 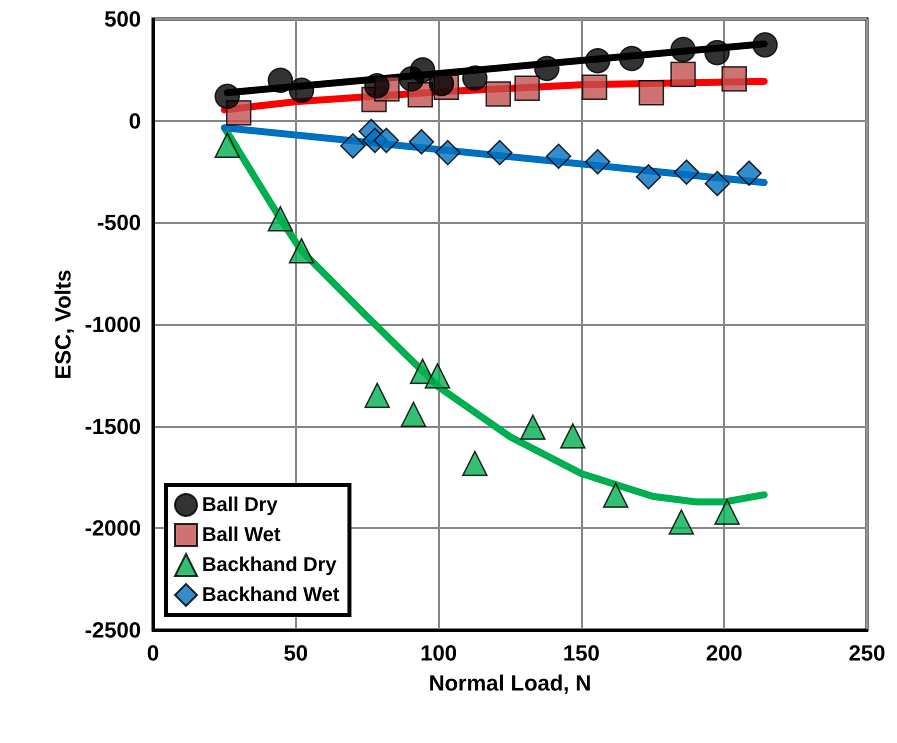 I want to click on y-tick-label: -1000, so click(x=112, y=324).